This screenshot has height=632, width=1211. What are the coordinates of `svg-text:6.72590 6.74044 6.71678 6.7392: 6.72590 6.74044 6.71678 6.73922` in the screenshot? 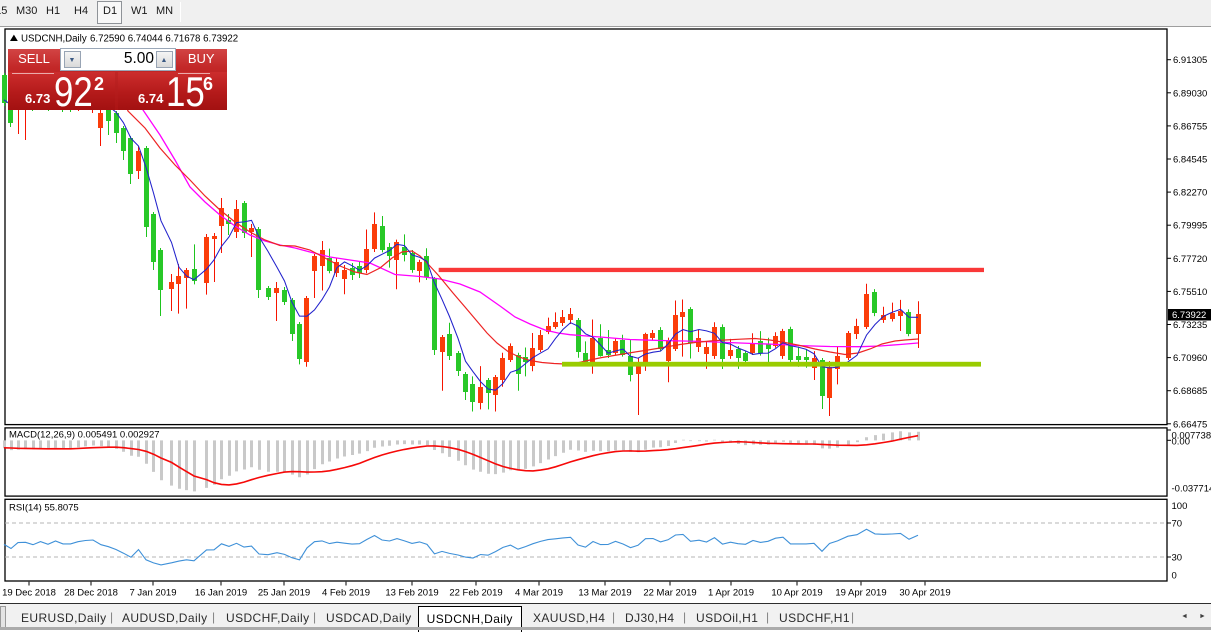 It's located at (164, 39).